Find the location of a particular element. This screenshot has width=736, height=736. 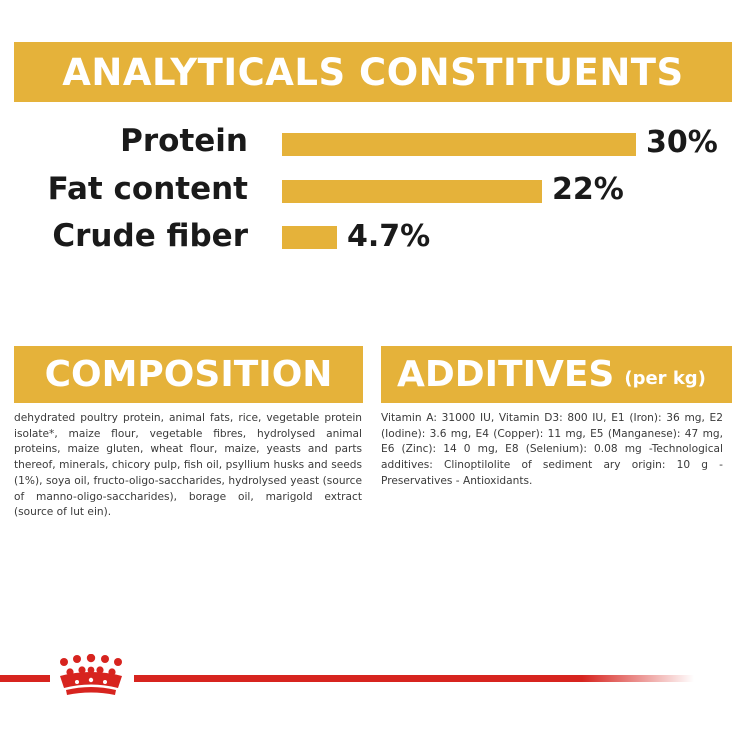

crown-logo-icon is located at coordinates (91, 674).